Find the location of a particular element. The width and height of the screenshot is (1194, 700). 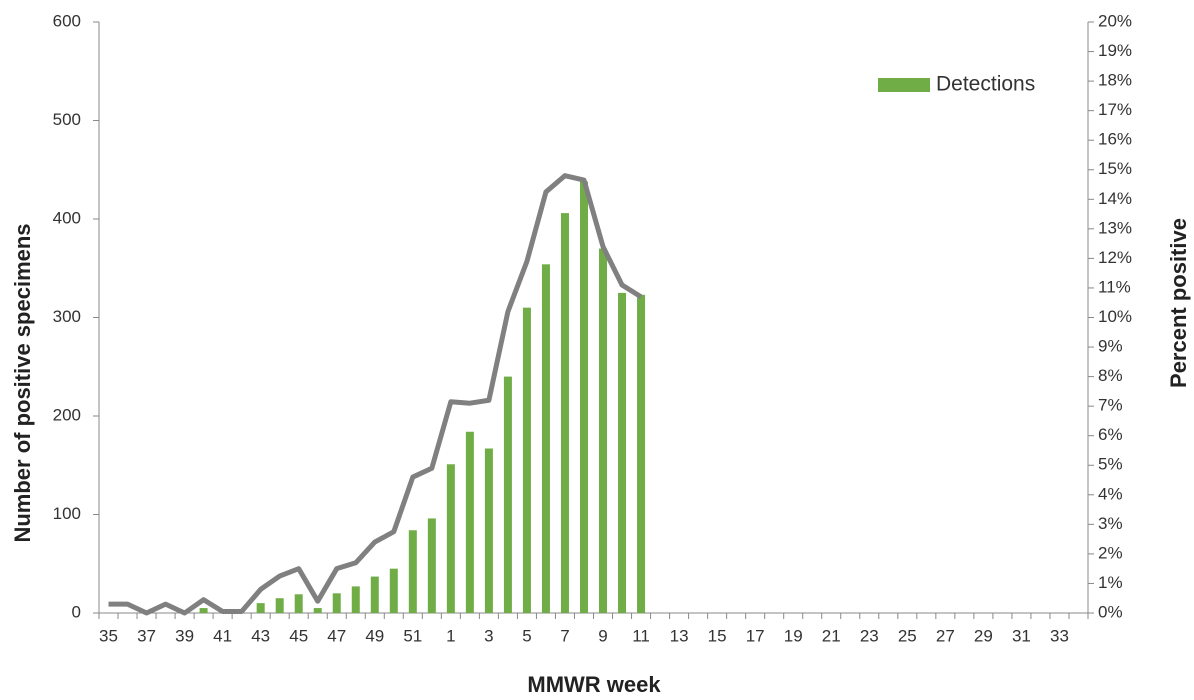

y2-tick-label: 14% is located at coordinates (1115, 198).